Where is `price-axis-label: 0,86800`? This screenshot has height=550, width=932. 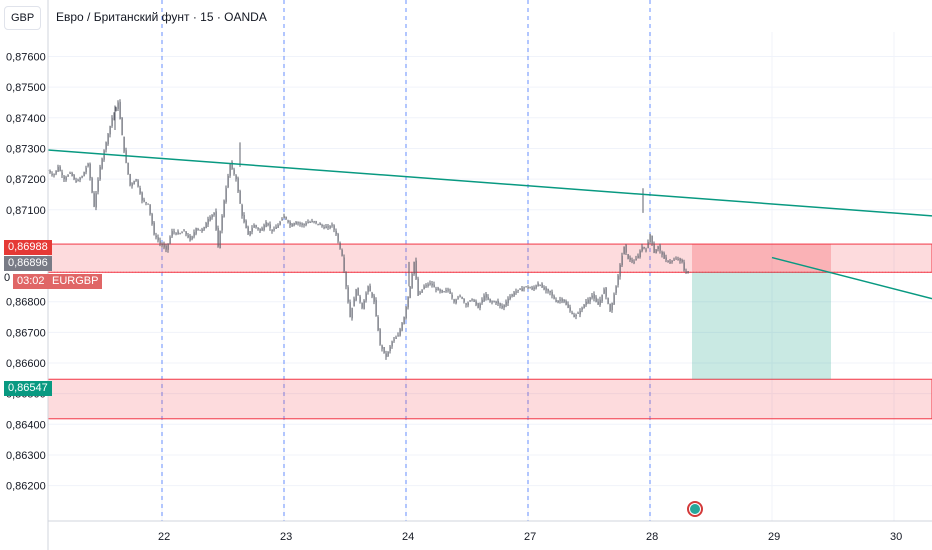 price-axis-label: 0,86800 is located at coordinates (26, 303).